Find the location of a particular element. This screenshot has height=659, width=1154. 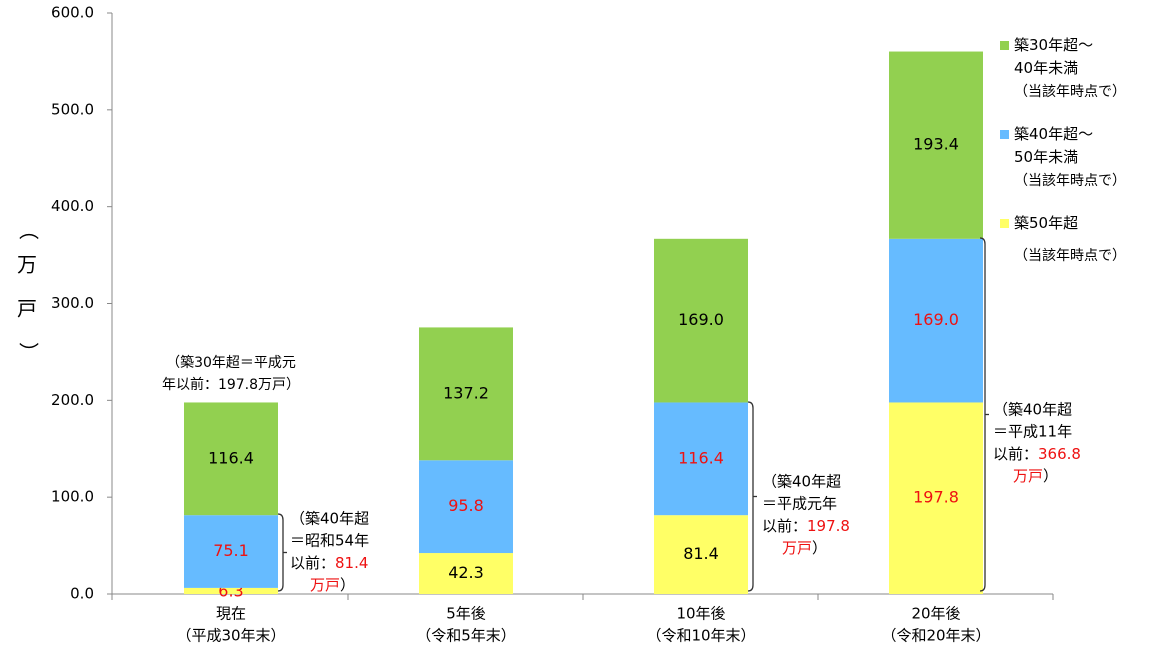

data-label: 42.3 is located at coordinates (466, 572).